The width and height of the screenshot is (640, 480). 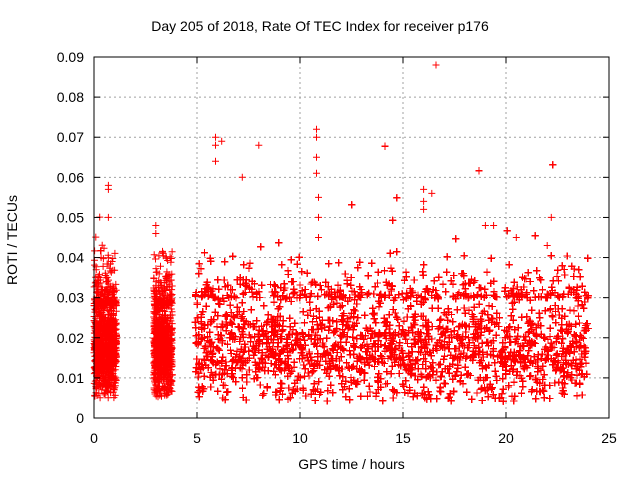 What do you see at coordinates (351, 464) in the screenshot?
I see `x-axis-label: GPS time / hours` at bounding box center [351, 464].